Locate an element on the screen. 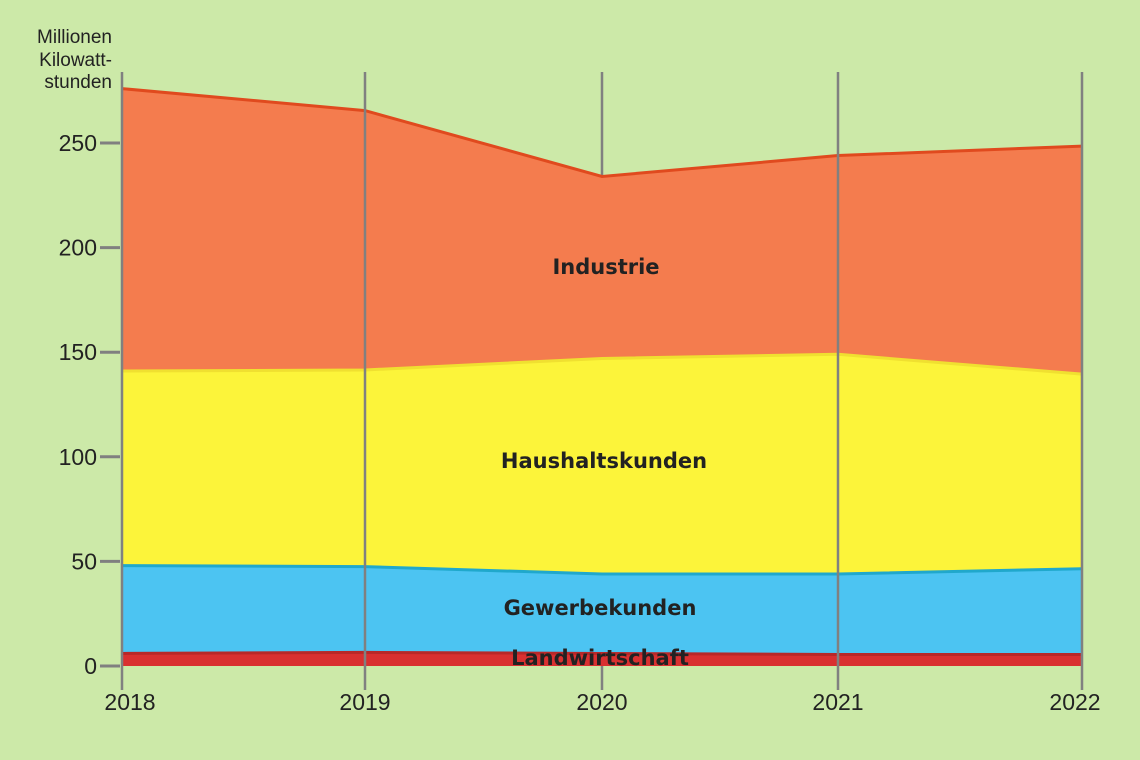 The image size is (1140, 760). y-axis-title-line-1: Millionen is located at coordinates (74, 37).